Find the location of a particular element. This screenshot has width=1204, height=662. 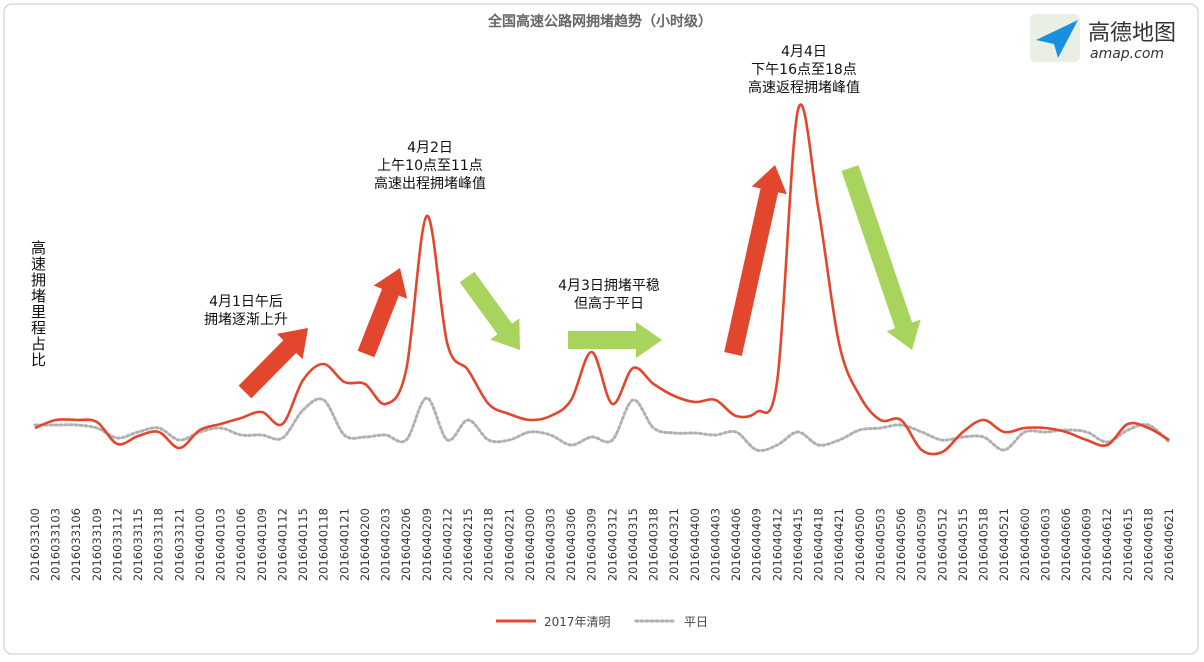

x-tick-label: 2016040609 is located at coordinates (1087, 544).